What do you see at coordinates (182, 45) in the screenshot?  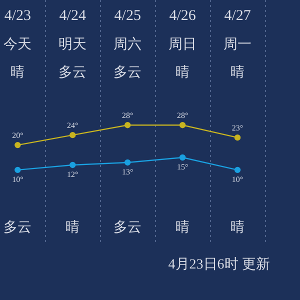 I see `text: 周日` at bounding box center [182, 45].